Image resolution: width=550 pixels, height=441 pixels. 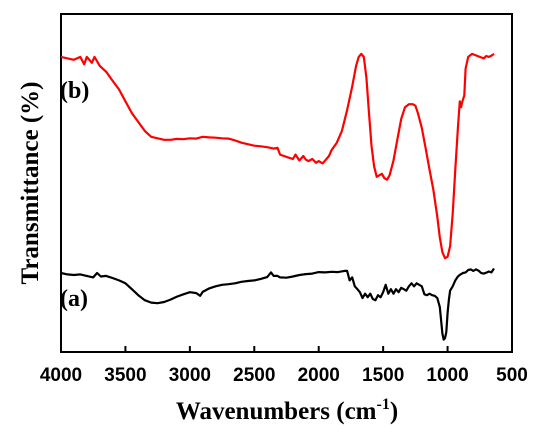 I want to click on x-tick-label: 3000, so click(x=190, y=375).